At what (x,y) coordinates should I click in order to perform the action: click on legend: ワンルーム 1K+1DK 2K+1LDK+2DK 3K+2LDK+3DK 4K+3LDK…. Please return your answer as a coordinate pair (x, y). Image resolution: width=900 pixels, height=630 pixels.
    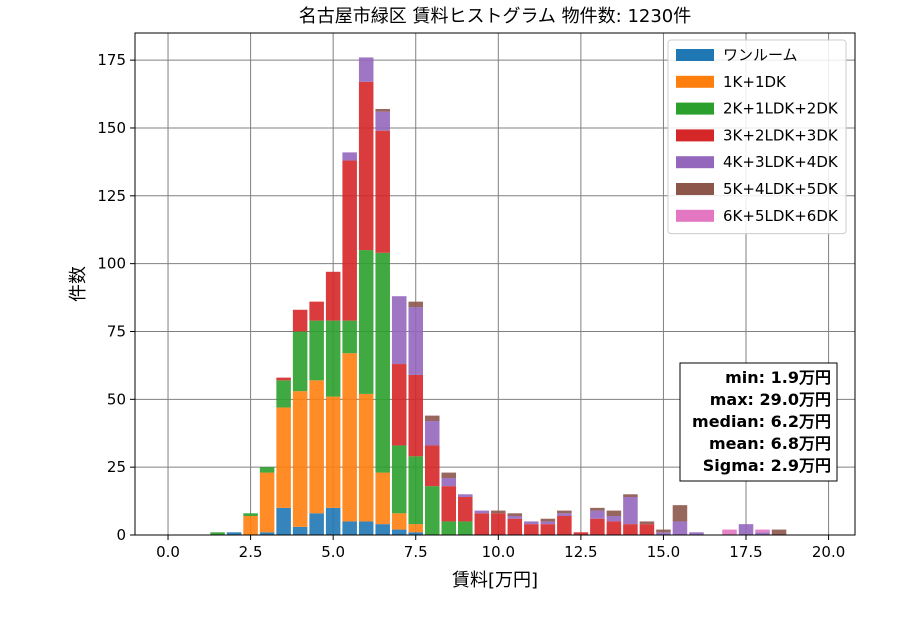
    Looking at the image, I should click on (757, 137).